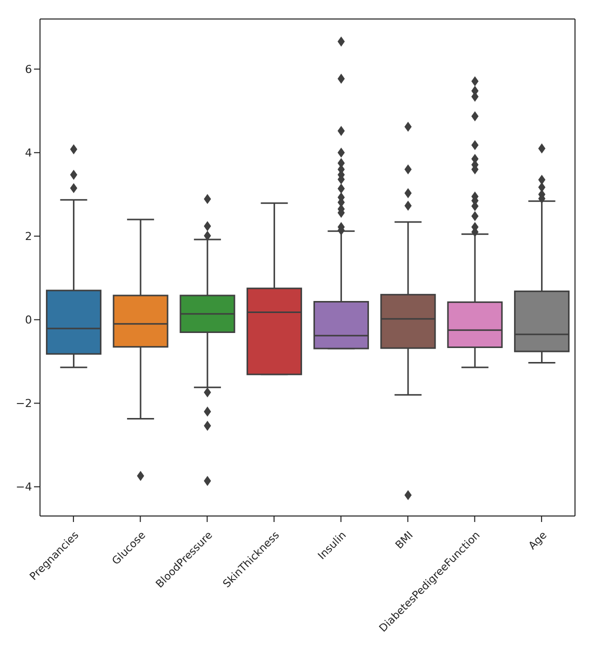  I want to click on y-tick-label: 2, so click(28, 237).